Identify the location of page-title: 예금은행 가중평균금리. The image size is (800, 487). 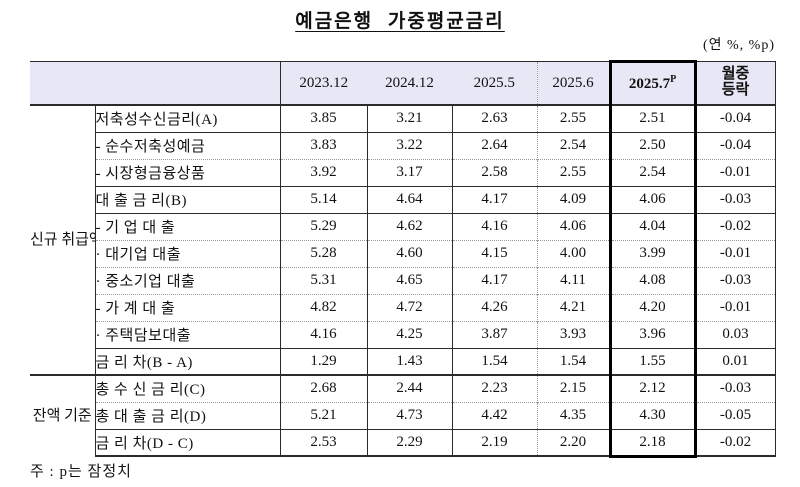
(400, 21).